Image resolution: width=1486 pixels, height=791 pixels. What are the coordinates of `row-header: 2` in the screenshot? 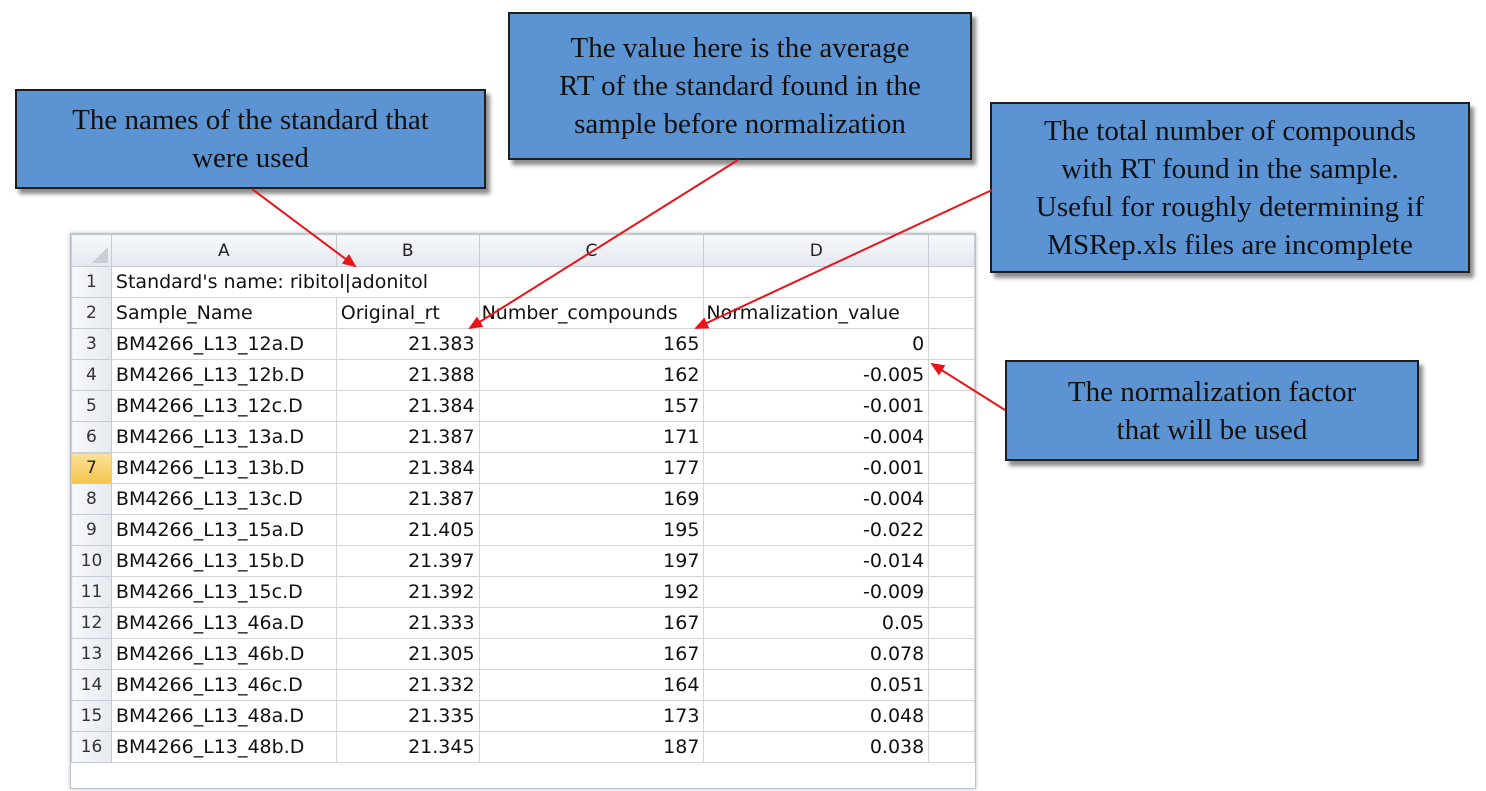 It's located at (91, 313).